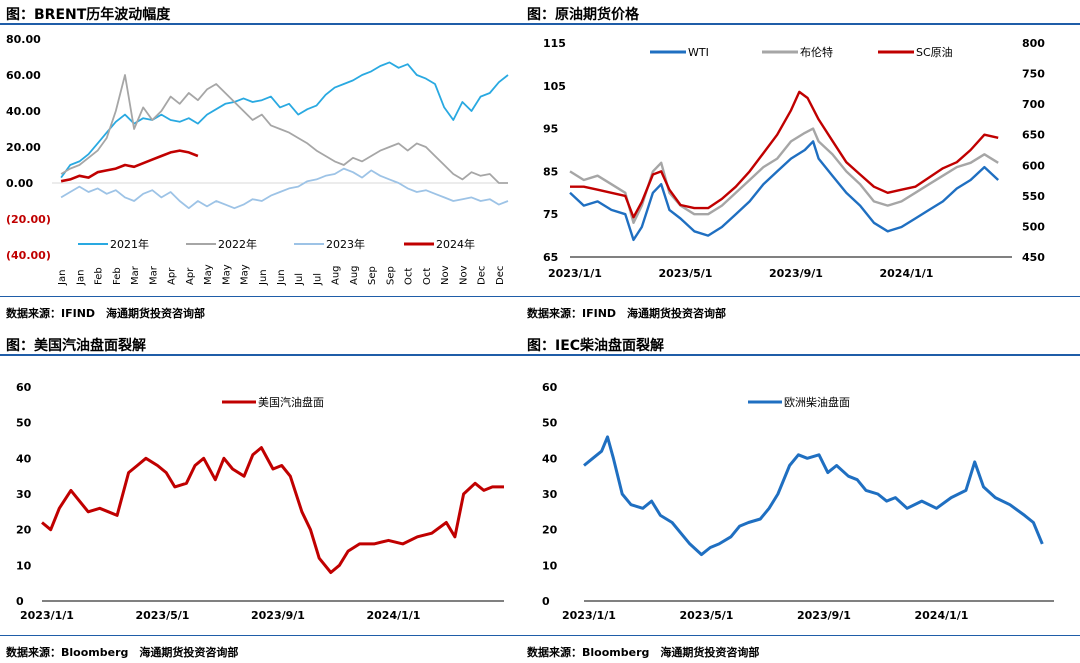 The width and height of the screenshot is (1080, 663). Describe the element at coordinates (88, 15) in the screenshot. I see `chart-title: 图：BRENT历年波动幅度` at that location.